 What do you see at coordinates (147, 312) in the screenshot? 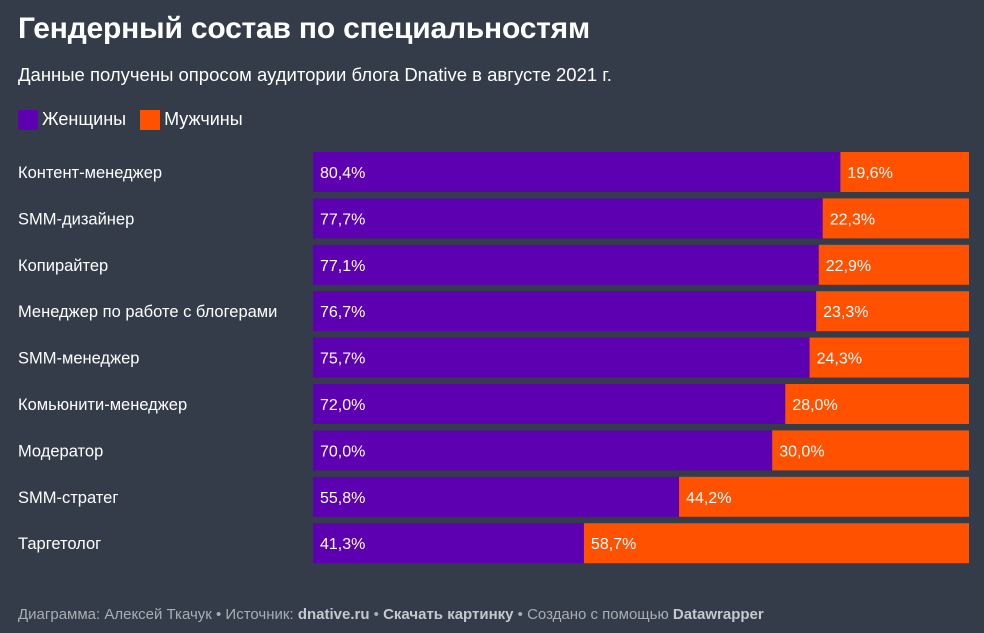
I see `category-label: Менеджер по работе с блогерами` at bounding box center [147, 312].